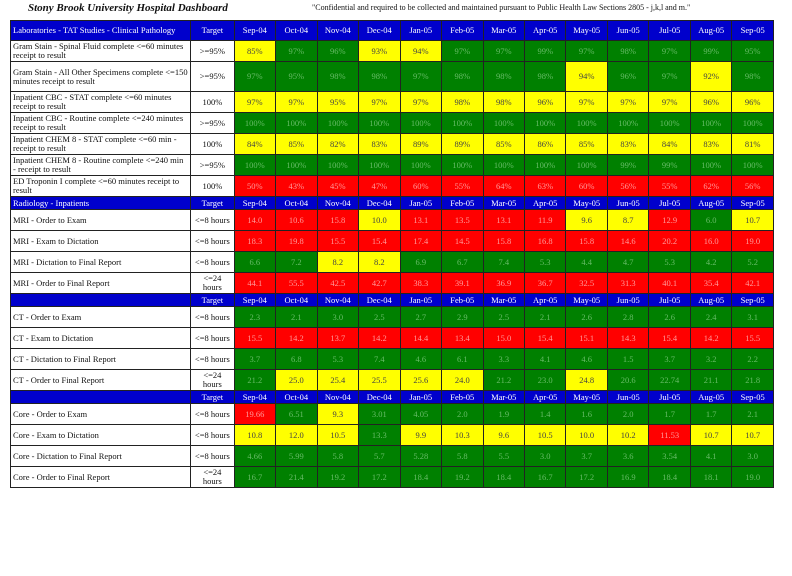 The height and width of the screenshot is (576, 792). What do you see at coordinates (338, 186) in the screenshot?
I see `metric-value-cell: 45%` at bounding box center [338, 186].